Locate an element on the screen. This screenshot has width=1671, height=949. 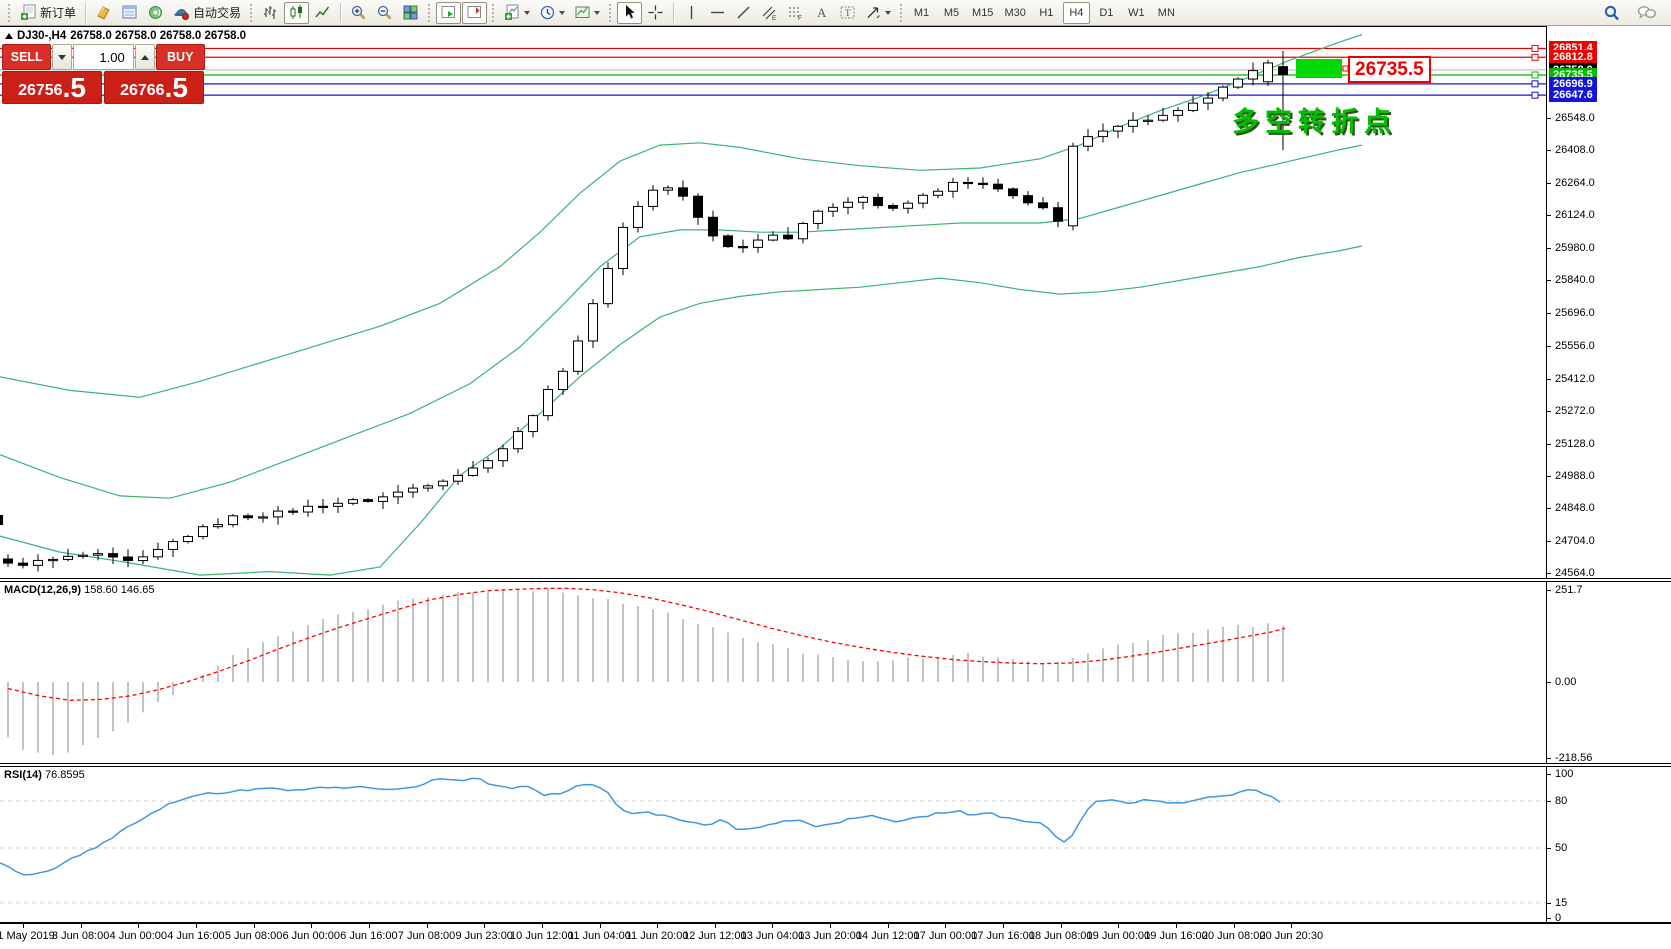
time-axis-label: 4 Jun 16:00 is located at coordinates (196, 936).